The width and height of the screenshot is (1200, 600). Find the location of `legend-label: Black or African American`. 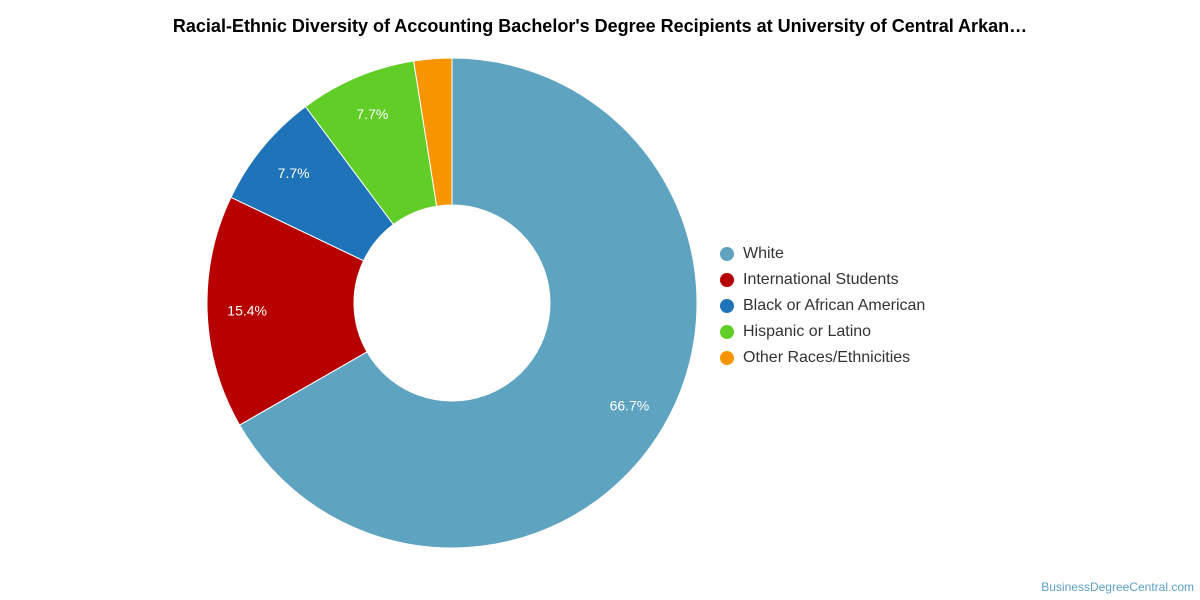

legend-label: Black or African American is located at coordinates (834, 305).